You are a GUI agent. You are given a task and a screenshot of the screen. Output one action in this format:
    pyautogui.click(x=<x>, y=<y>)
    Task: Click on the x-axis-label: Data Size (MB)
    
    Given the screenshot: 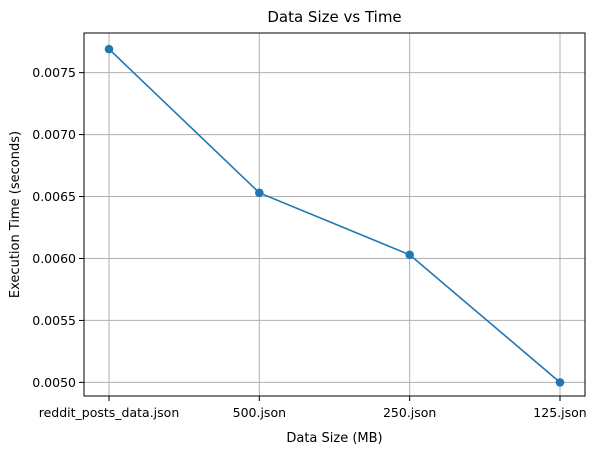 What is the action you would take?
    pyautogui.click(x=334, y=438)
    